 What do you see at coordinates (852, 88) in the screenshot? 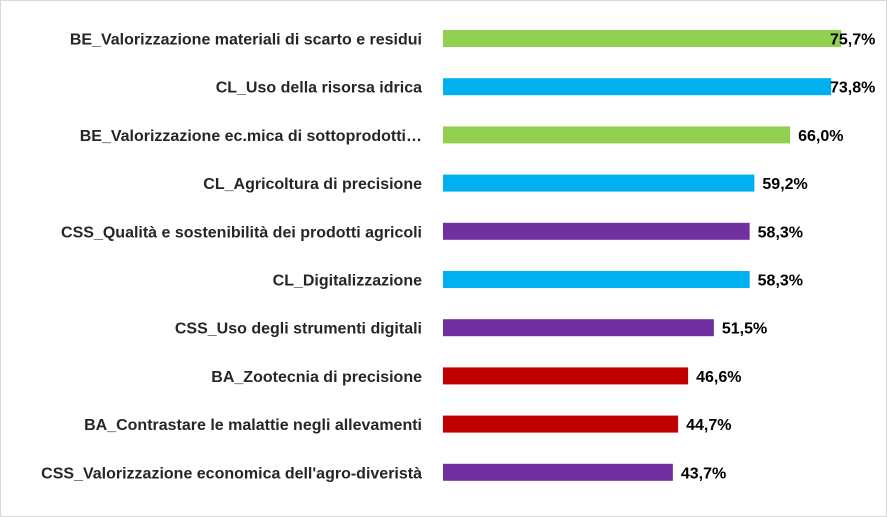
I see `value-label-2: 73,8%` at bounding box center [852, 88].